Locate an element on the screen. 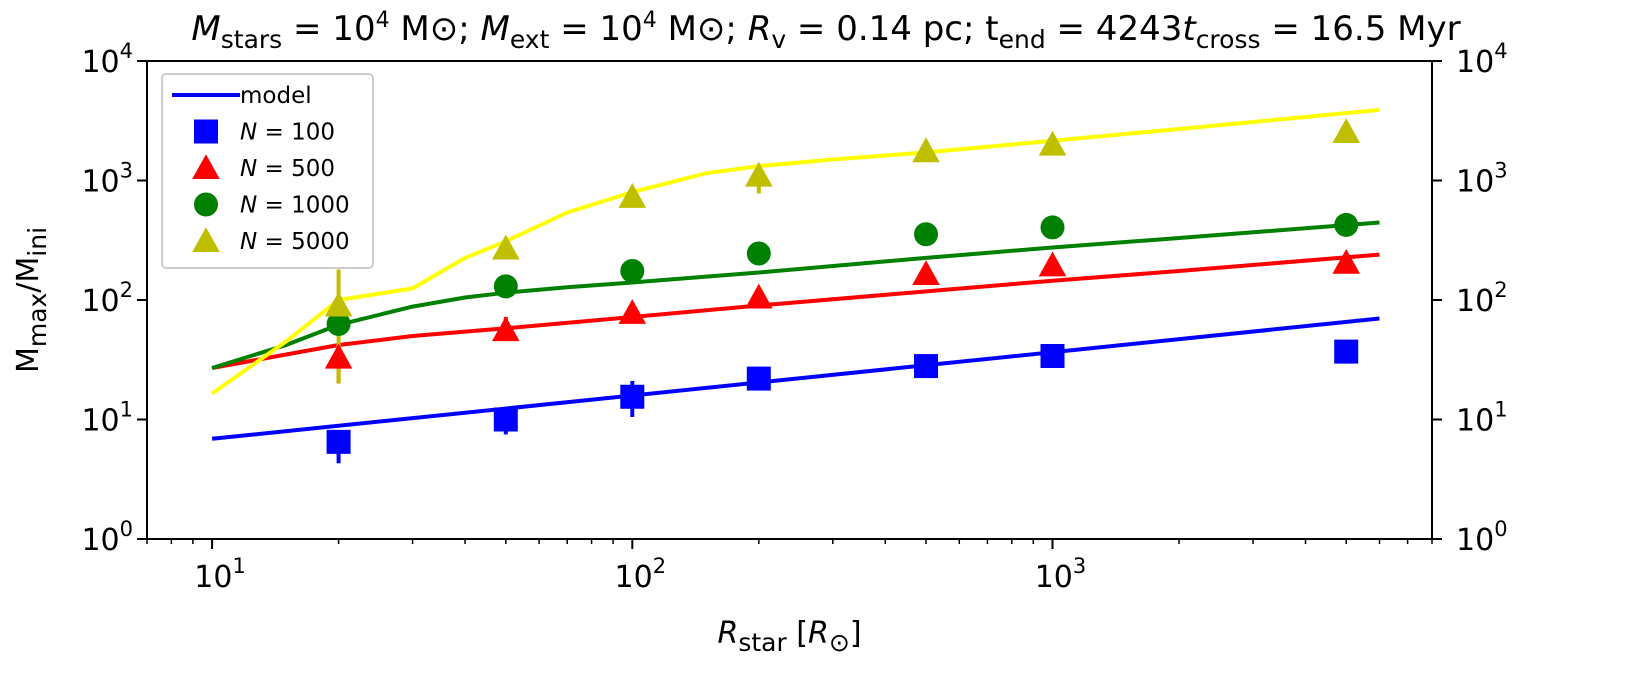 This screenshot has height=689, width=1652. legend-label: model is located at coordinates (276, 96).